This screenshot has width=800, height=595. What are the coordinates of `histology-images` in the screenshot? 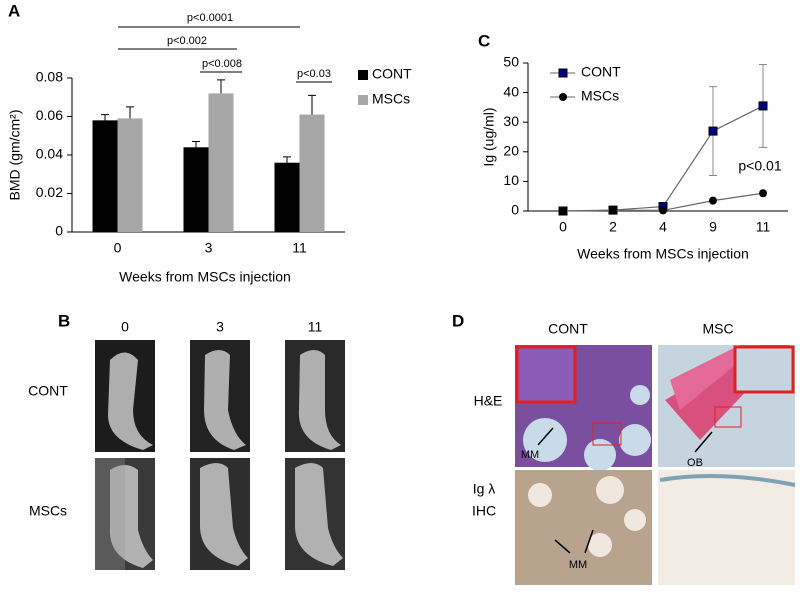 It's located at (655, 465).